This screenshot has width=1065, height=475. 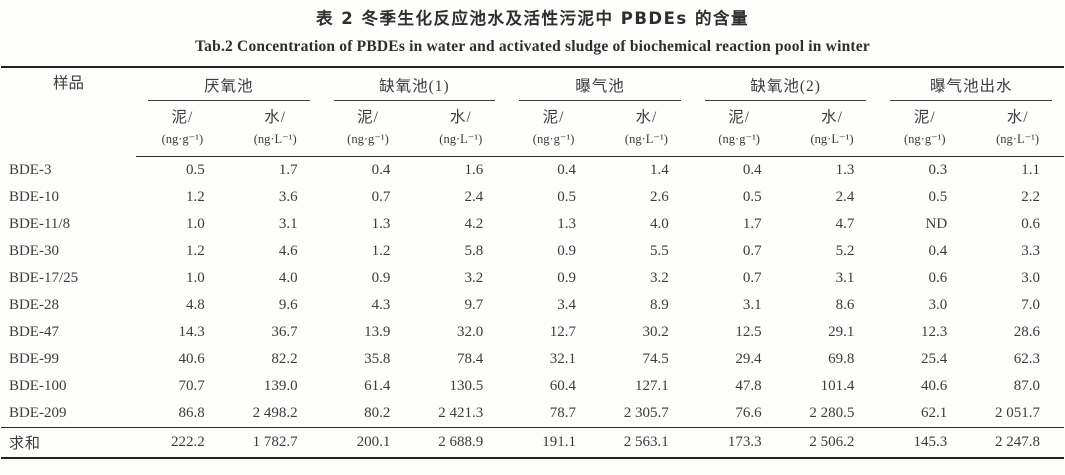 I want to click on group-header-anoxic-1: 缺氧池(1), so click(x=415, y=84).